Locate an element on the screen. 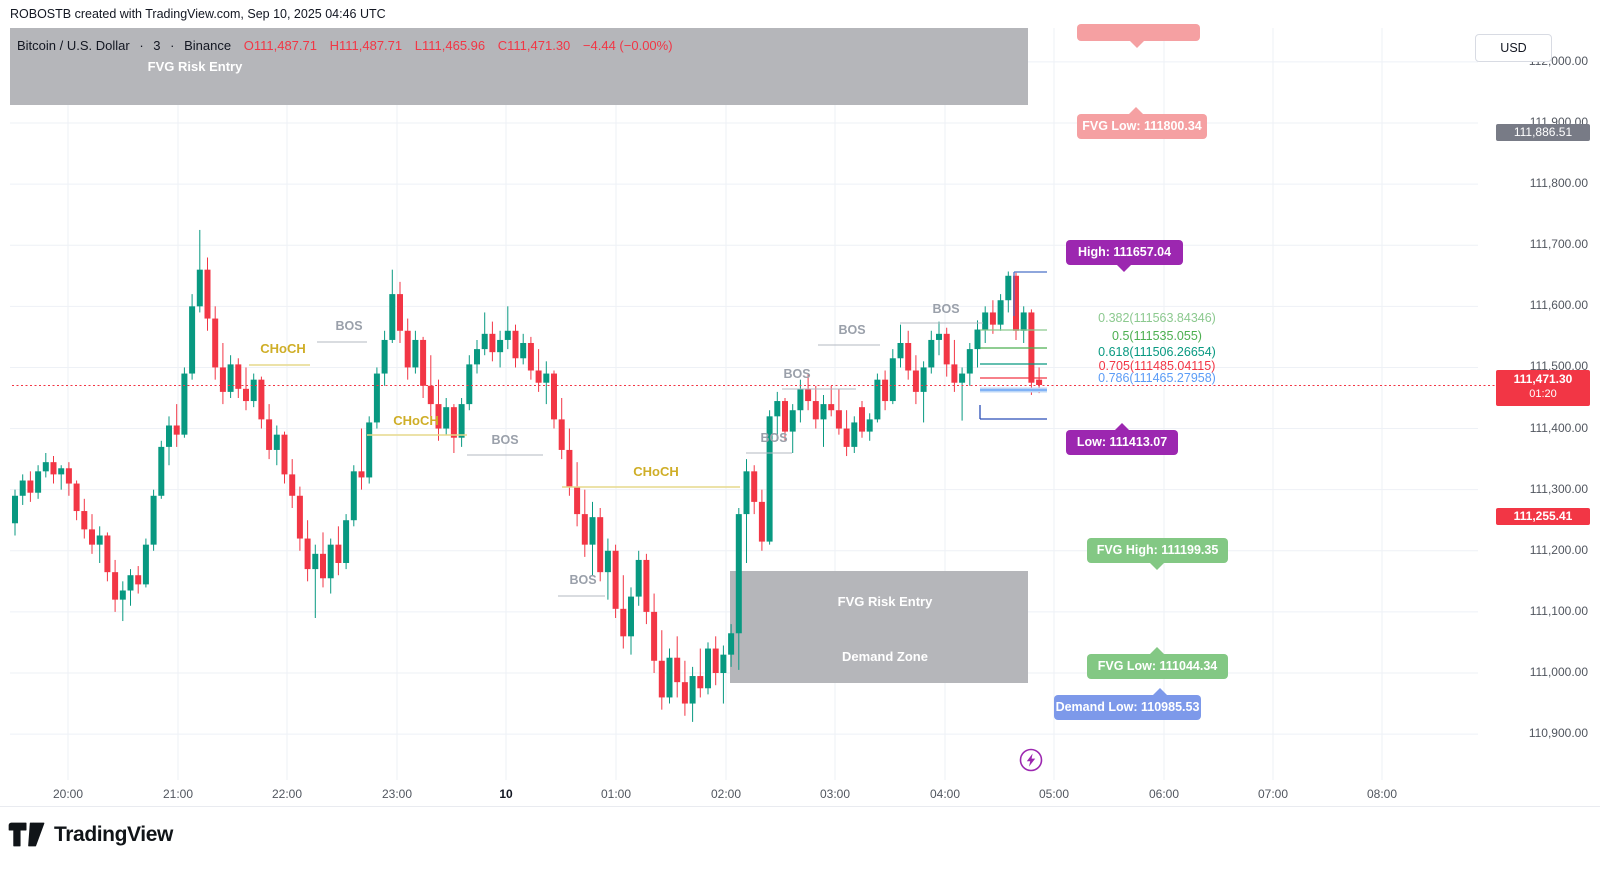 This screenshot has height=871, width=1600. price-axis-label: 111,700.00 is located at coordinates (1558, 244).